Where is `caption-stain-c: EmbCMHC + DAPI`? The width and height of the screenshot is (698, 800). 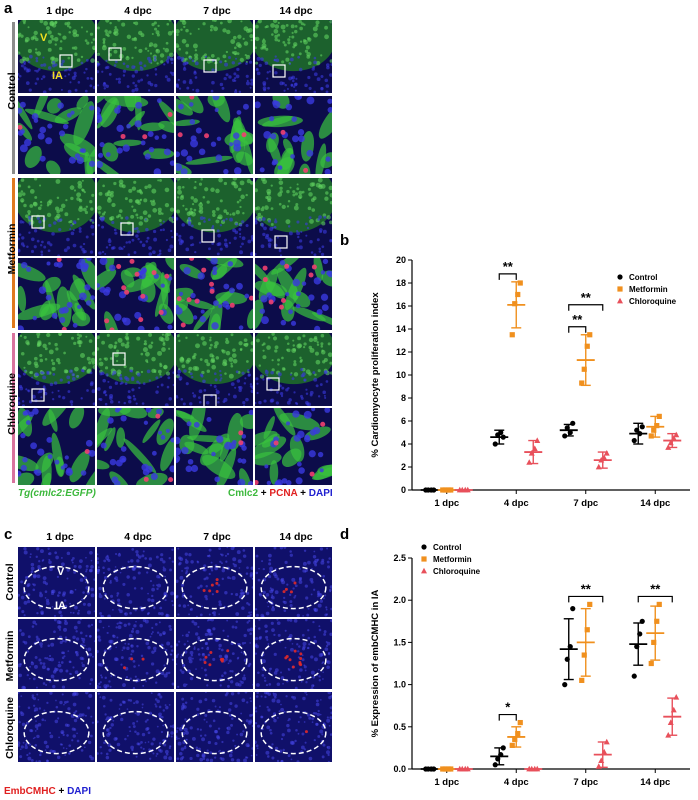
caption-stain-c: EmbCMHC + DAPI is located at coordinates (47, 791).